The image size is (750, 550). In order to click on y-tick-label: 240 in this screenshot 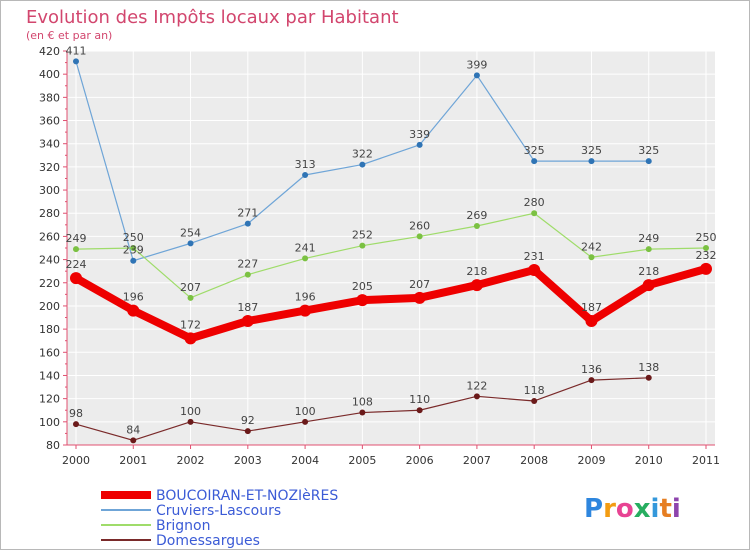, I will do `click(49, 260)`.